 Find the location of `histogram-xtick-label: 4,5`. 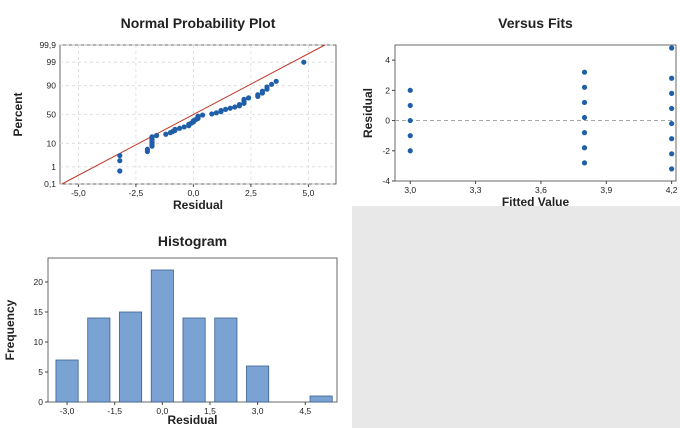

histogram-xtick-label: 4,5 is located at coordinates (305, 411).